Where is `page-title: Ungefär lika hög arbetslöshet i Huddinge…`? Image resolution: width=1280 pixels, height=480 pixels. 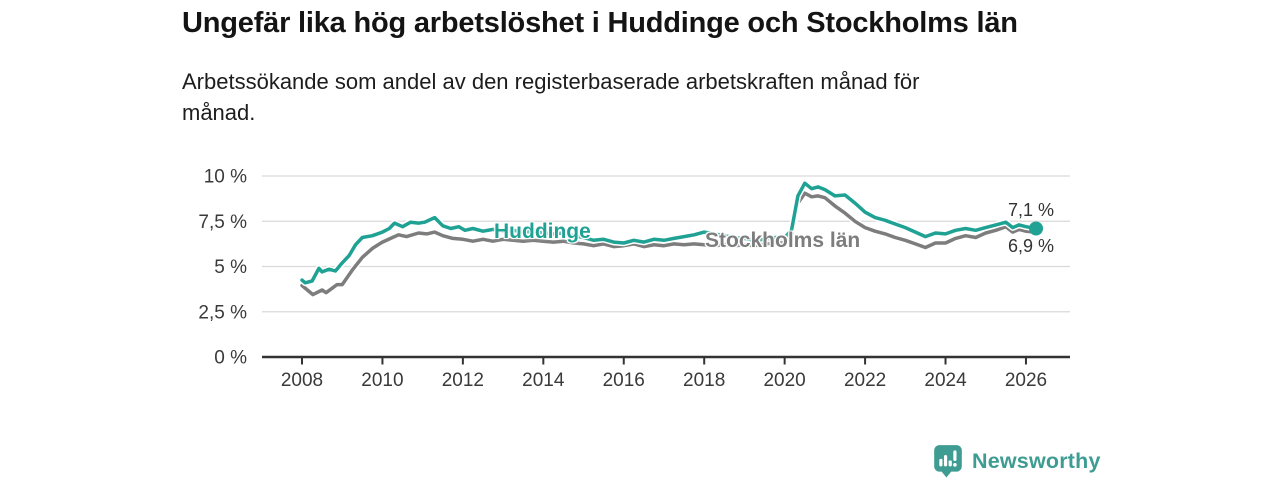
page-title: Ungefär lika hög arbetslöshet i Huddinge… is located at coordinates (600, 23).